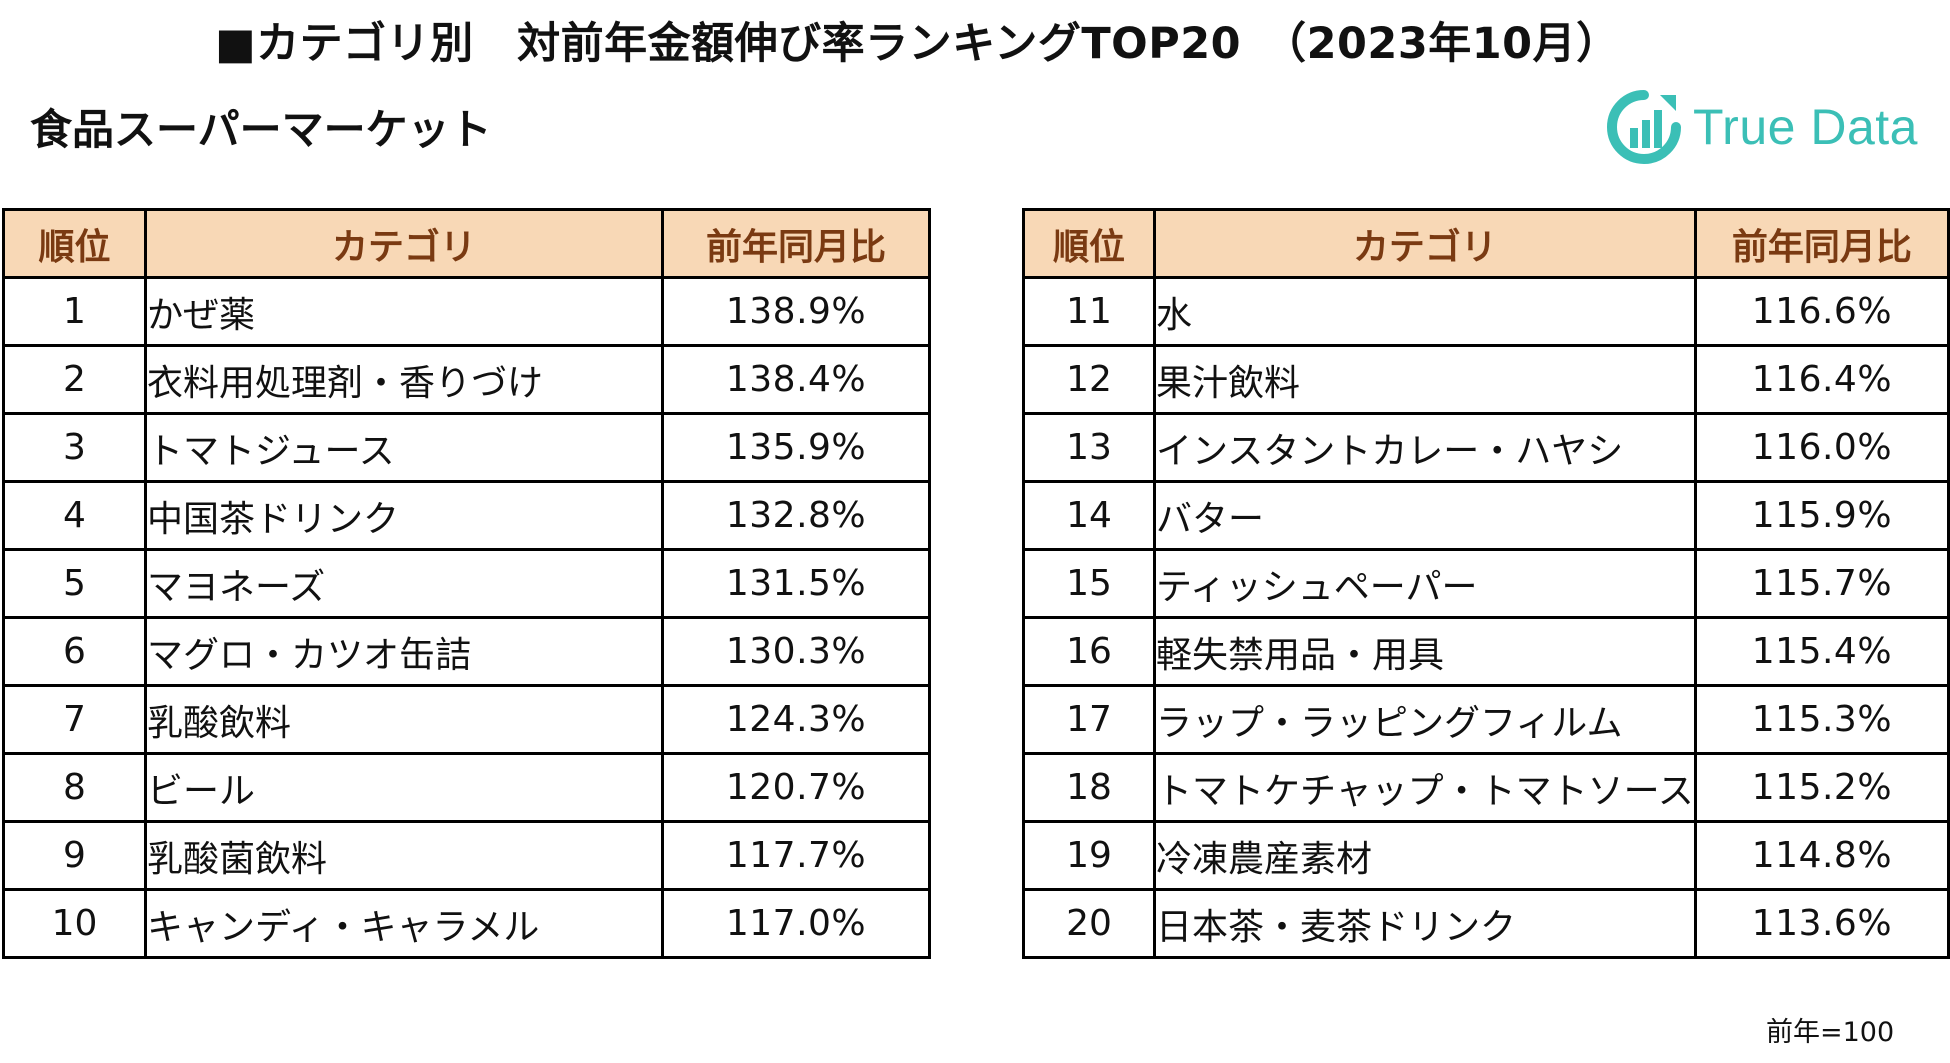  Describe the element at coordinates (74, 855) in the screenshot. I see `rank-cell: 9` at that location.